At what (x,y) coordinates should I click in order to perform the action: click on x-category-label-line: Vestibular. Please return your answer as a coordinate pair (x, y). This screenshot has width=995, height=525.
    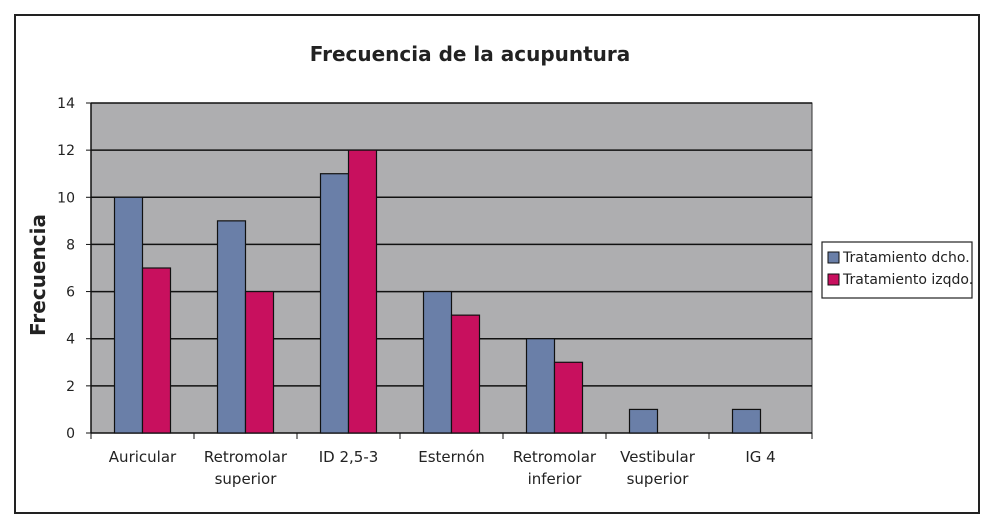
    Looking at the image, I should click on (658, 457).